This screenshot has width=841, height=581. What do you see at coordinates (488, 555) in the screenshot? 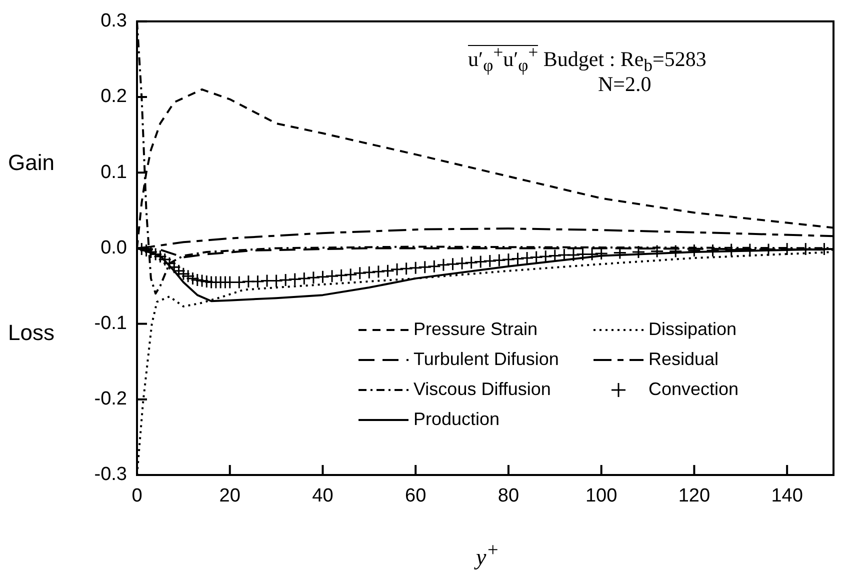
I see `x-axis-title: y$^{+}$` at bounding box center [488, 555].